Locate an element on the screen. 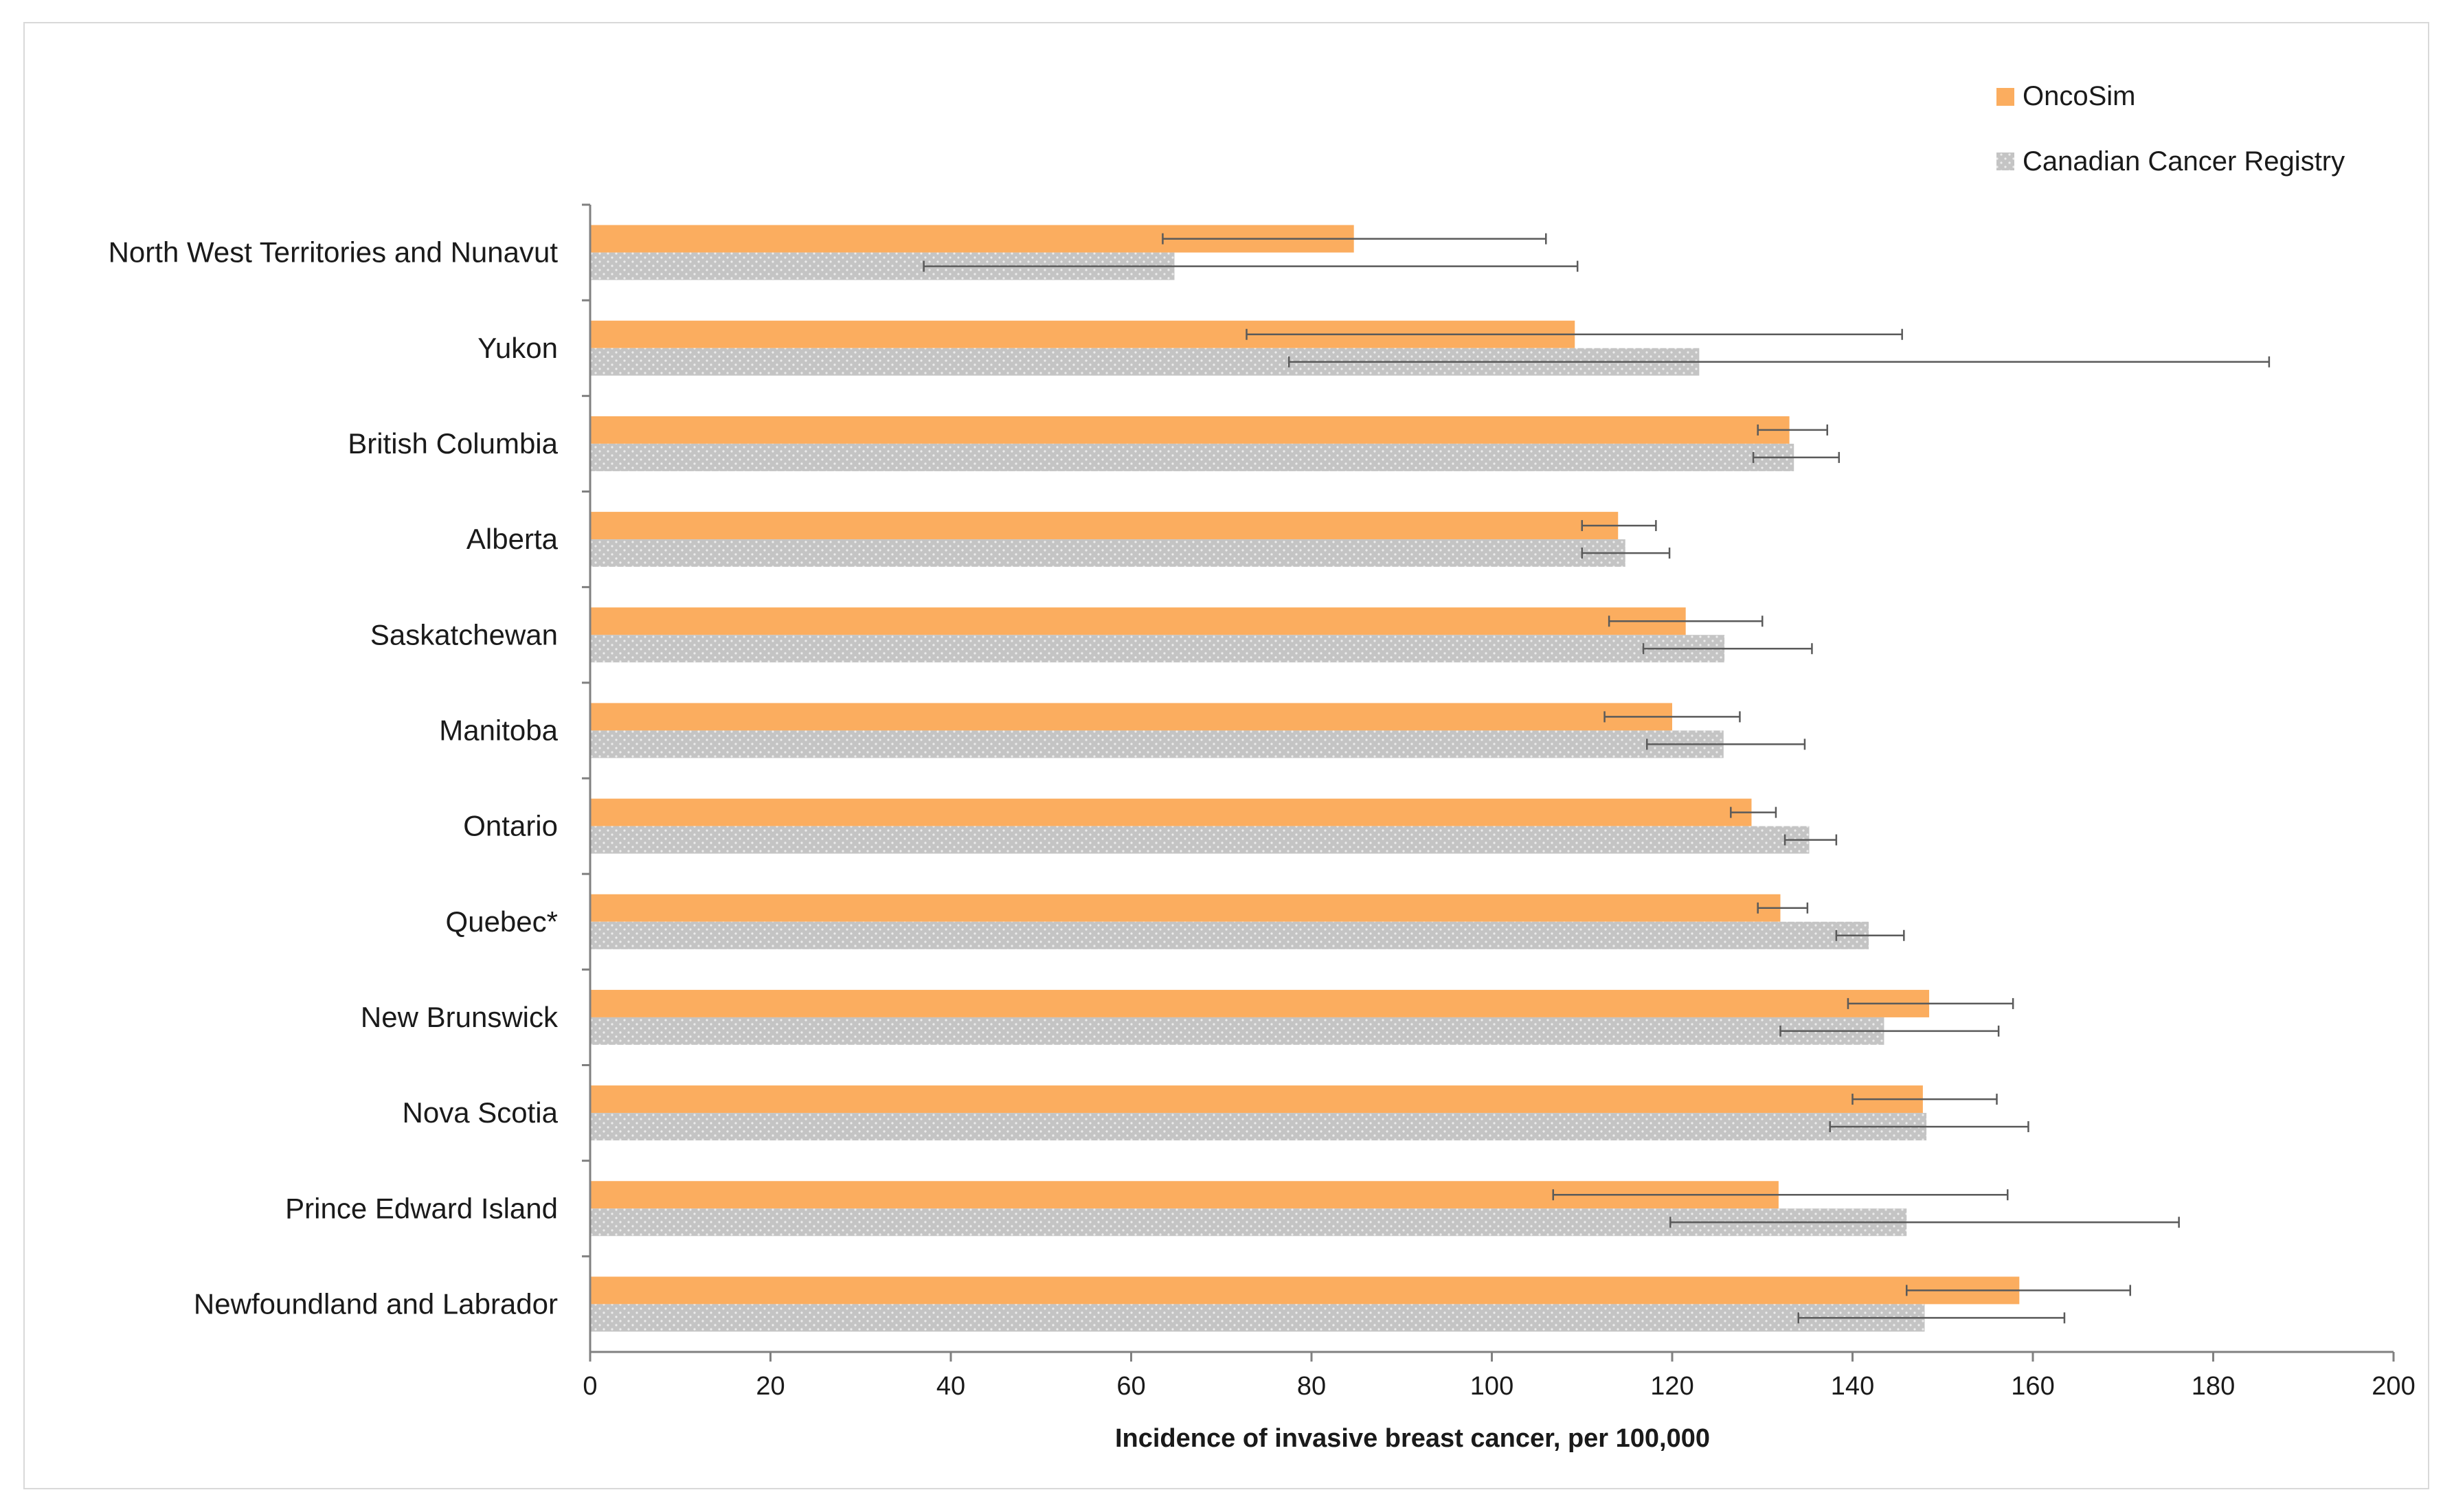  bar-registry-quebec is located at coordinates (1229, 935).